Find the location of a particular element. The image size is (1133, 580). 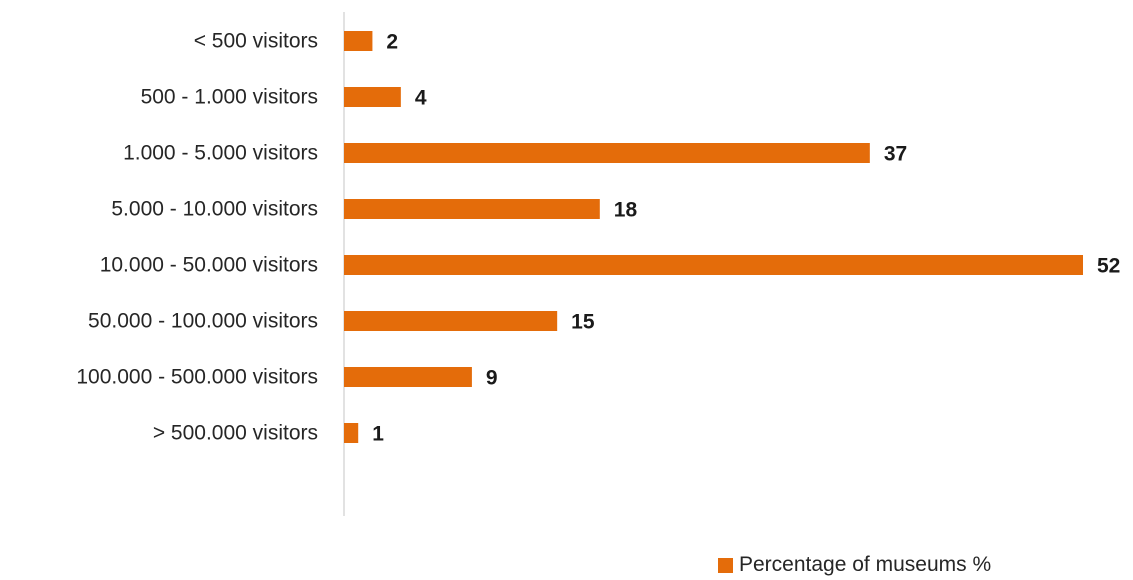

data-label: 9 is located at coordinates (492, 378).